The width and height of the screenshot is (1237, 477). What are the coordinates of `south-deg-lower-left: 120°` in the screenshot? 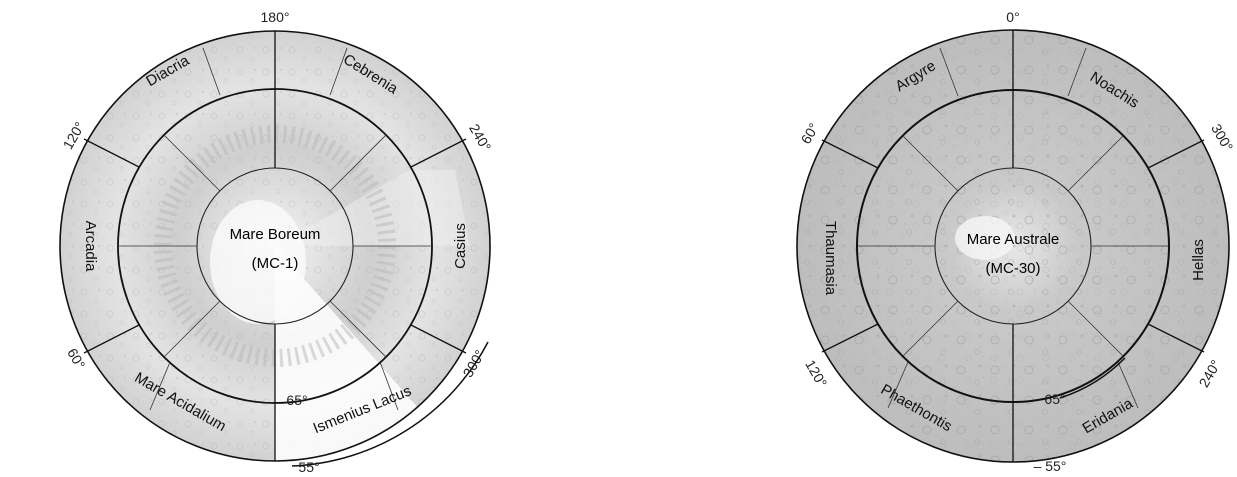 It's located at (816, 373).